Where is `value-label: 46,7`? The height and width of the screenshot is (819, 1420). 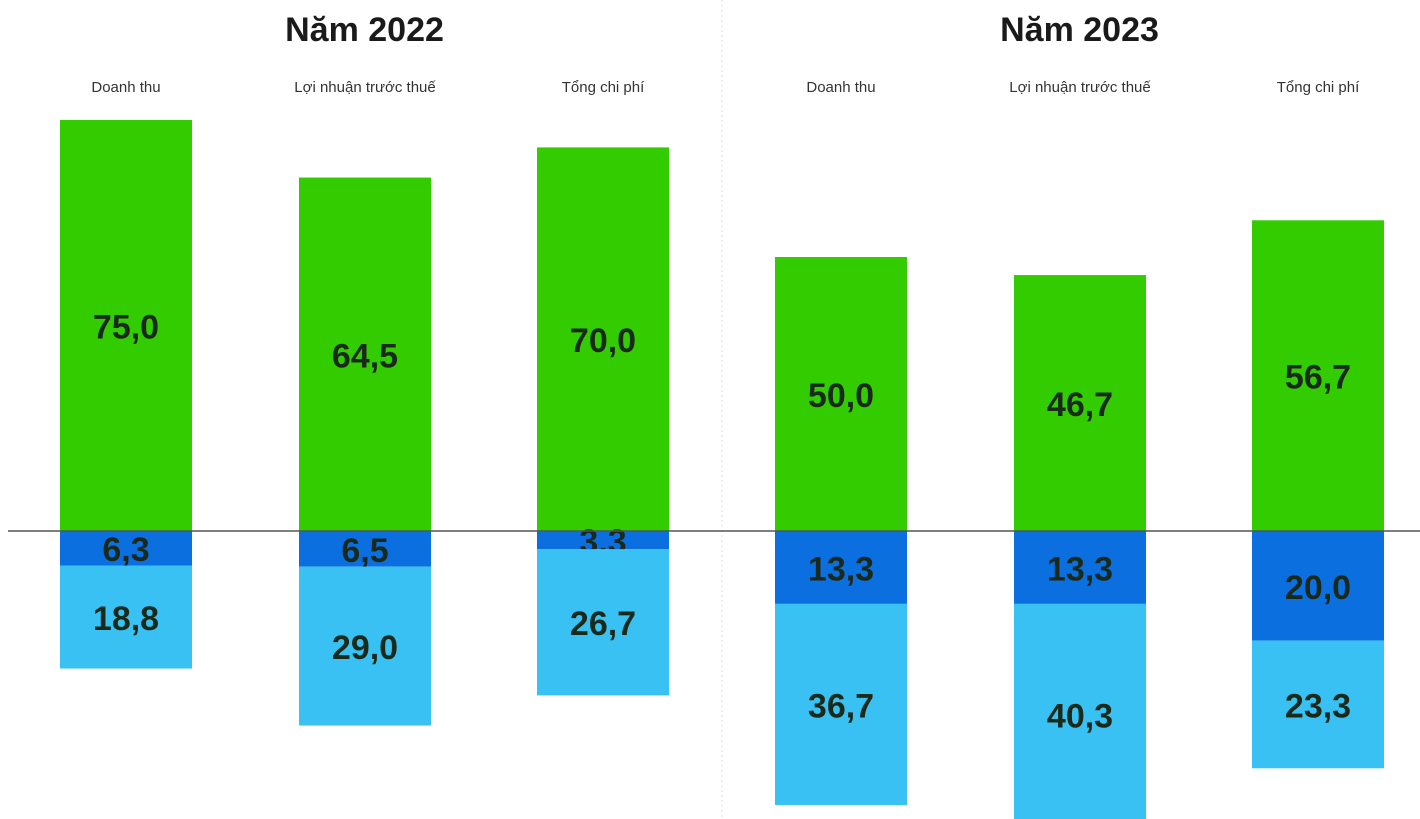
value-label: 46,7 is located at coordinates (1080, 405).